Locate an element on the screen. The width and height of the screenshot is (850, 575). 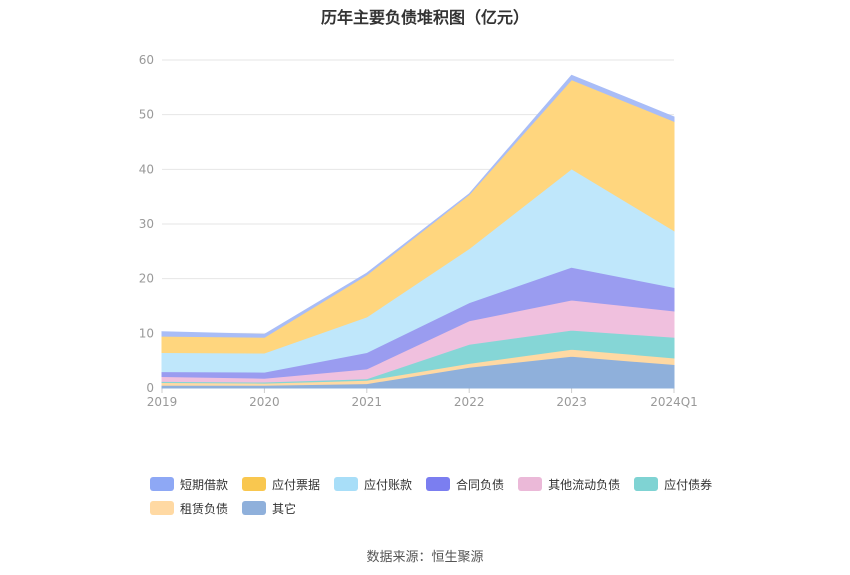
x-tick-label: 2020 is located at coordinates (264, 402).